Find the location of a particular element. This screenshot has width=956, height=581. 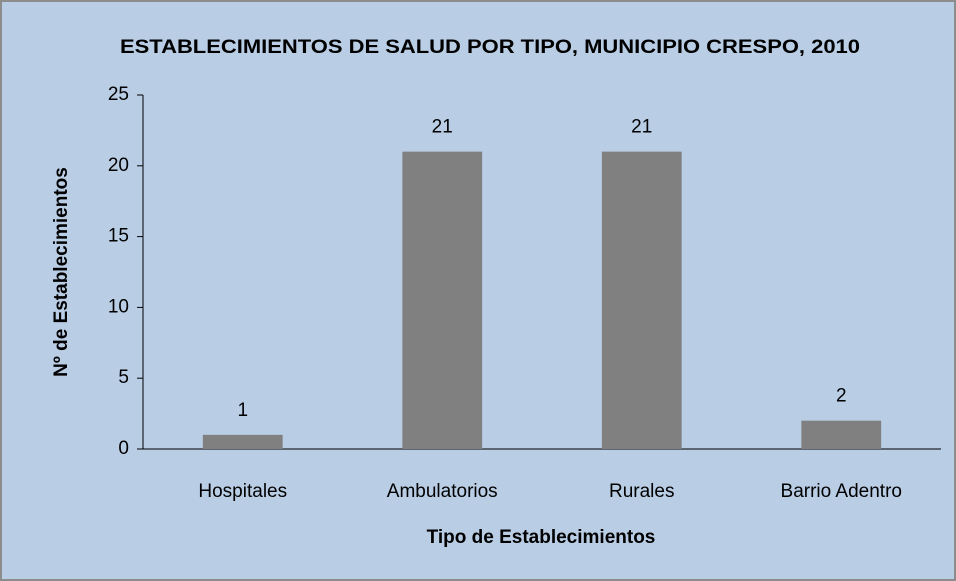

y-tick-label: 0 is located at coordinates (123, 448).